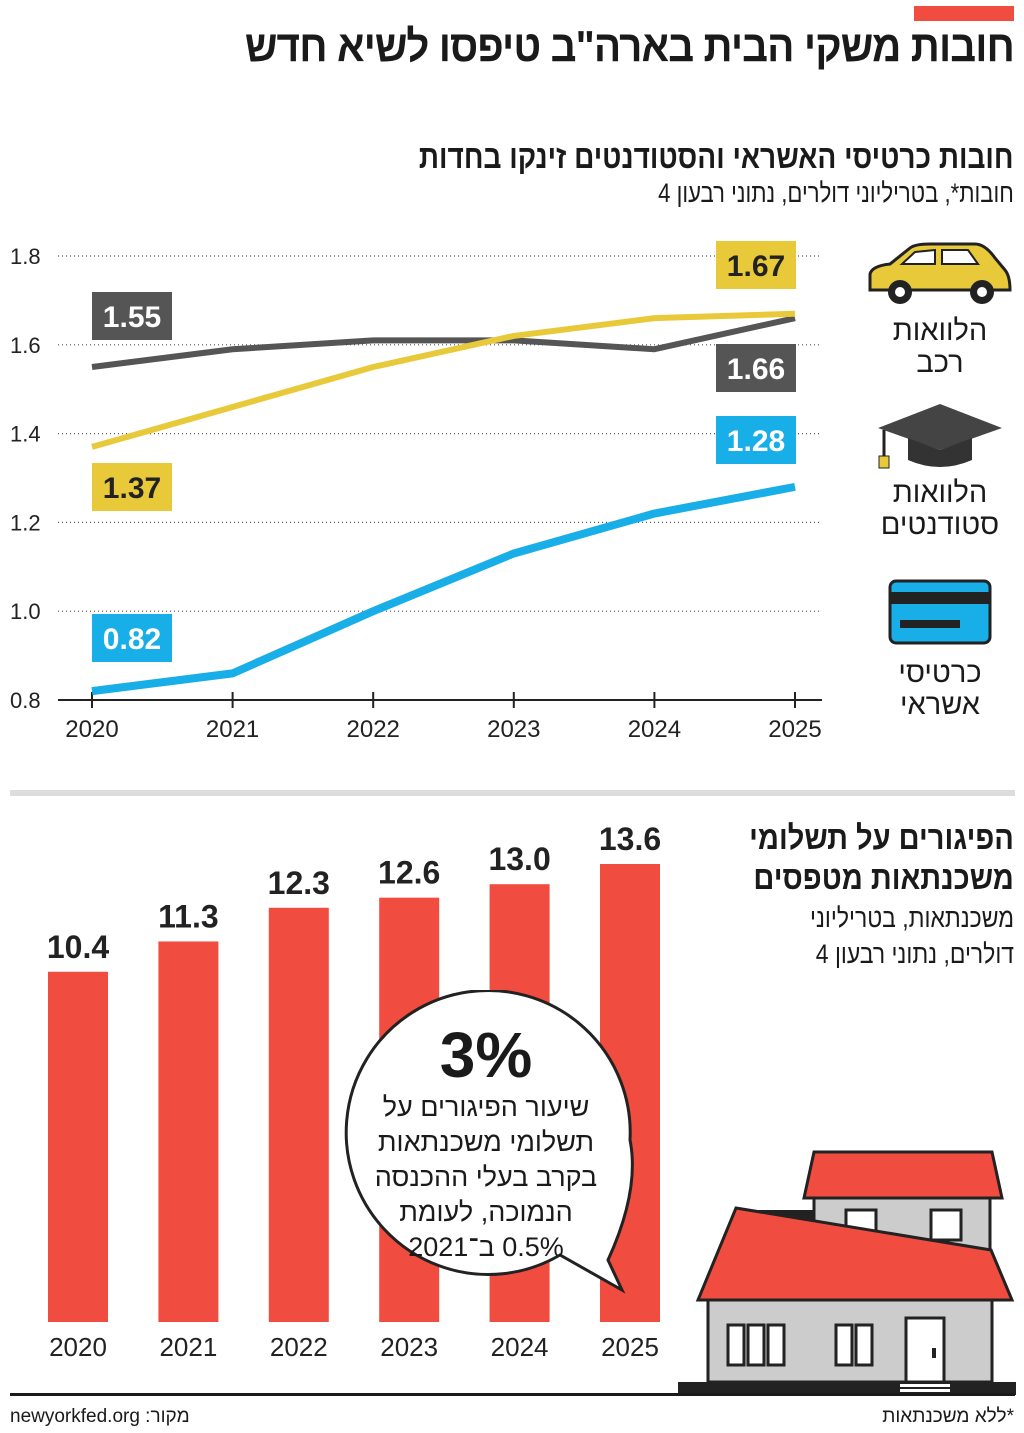 Image resolution: width=1024 pixels, height=1433 pixels. What do you see at coordinates (964, 13) in the screenshot?
I see `accent-bar` at bounding box center [964, 13].